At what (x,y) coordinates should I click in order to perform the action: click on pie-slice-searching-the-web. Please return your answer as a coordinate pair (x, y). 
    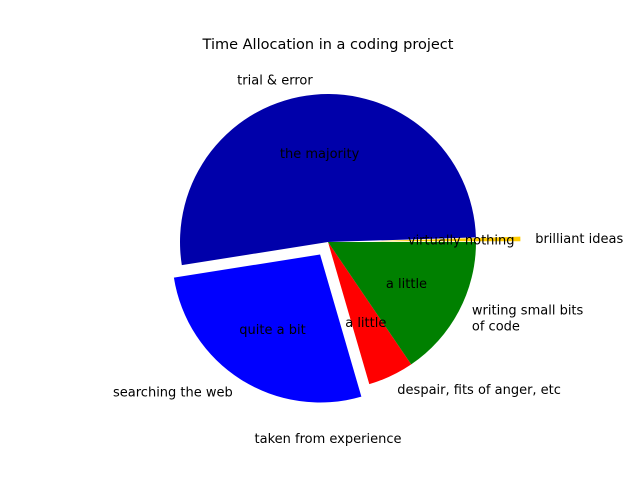
    Looking at the image, I should click on (267, 328).